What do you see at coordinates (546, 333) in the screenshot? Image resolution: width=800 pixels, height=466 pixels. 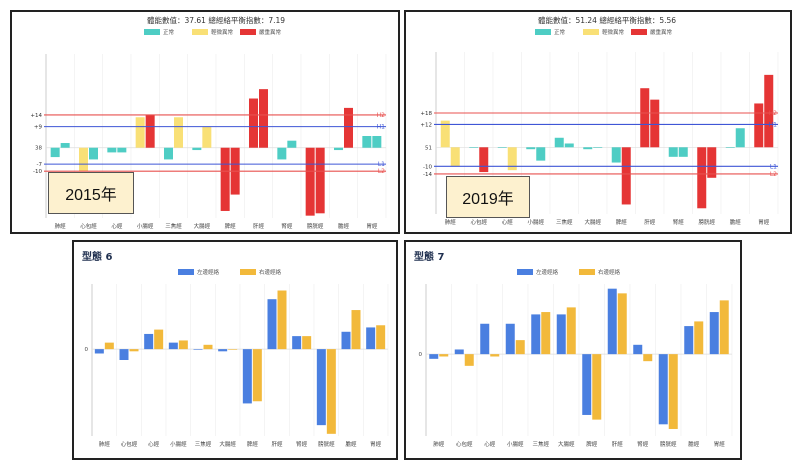 I see `bar-右邊經絡-三焦經` at bounding box center [546, 333].